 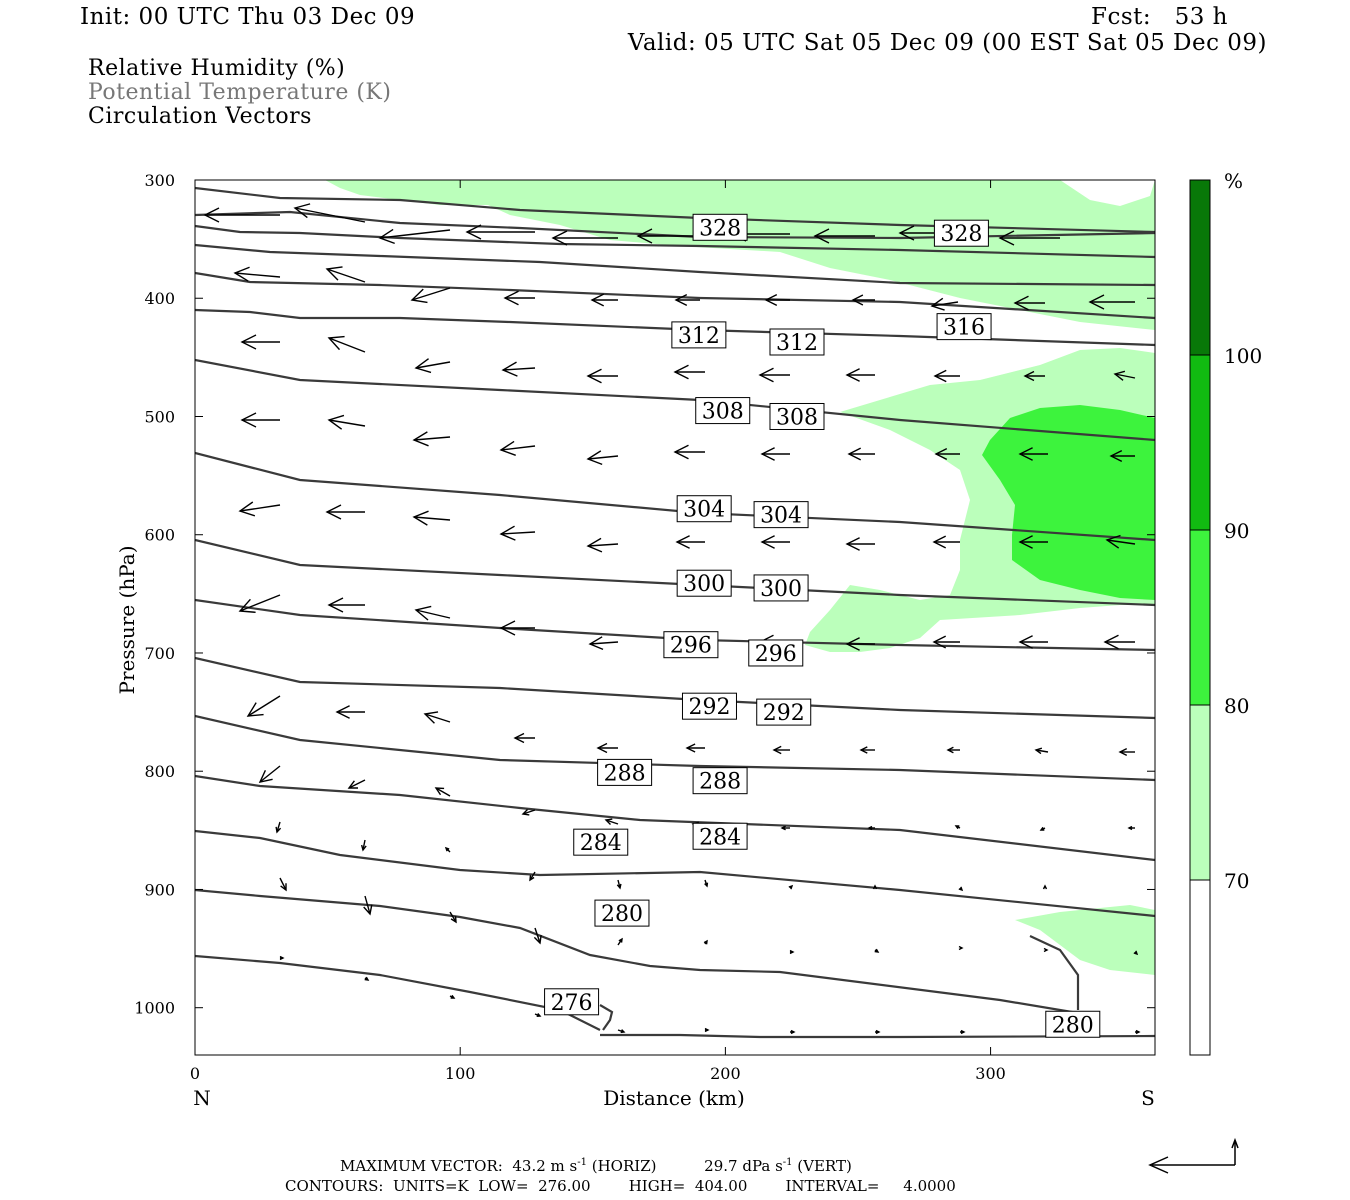 I want to click on header-forecast-hour: Fcst: 53 h, so click(x=1159, y=17).